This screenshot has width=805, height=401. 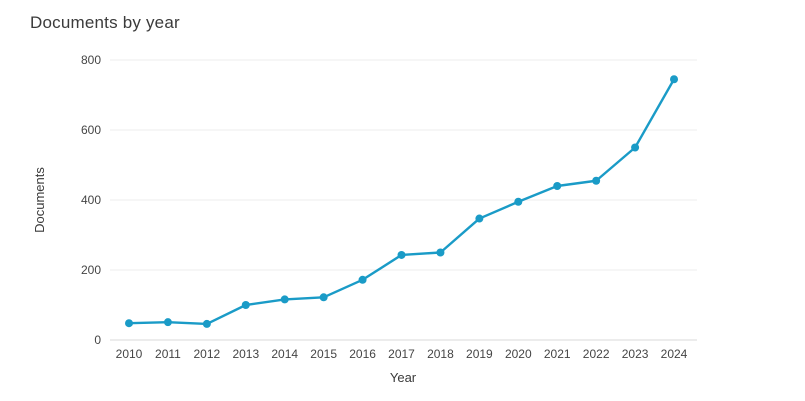 I want to click on y-tick-label: 800, so click(x=91, y=60).